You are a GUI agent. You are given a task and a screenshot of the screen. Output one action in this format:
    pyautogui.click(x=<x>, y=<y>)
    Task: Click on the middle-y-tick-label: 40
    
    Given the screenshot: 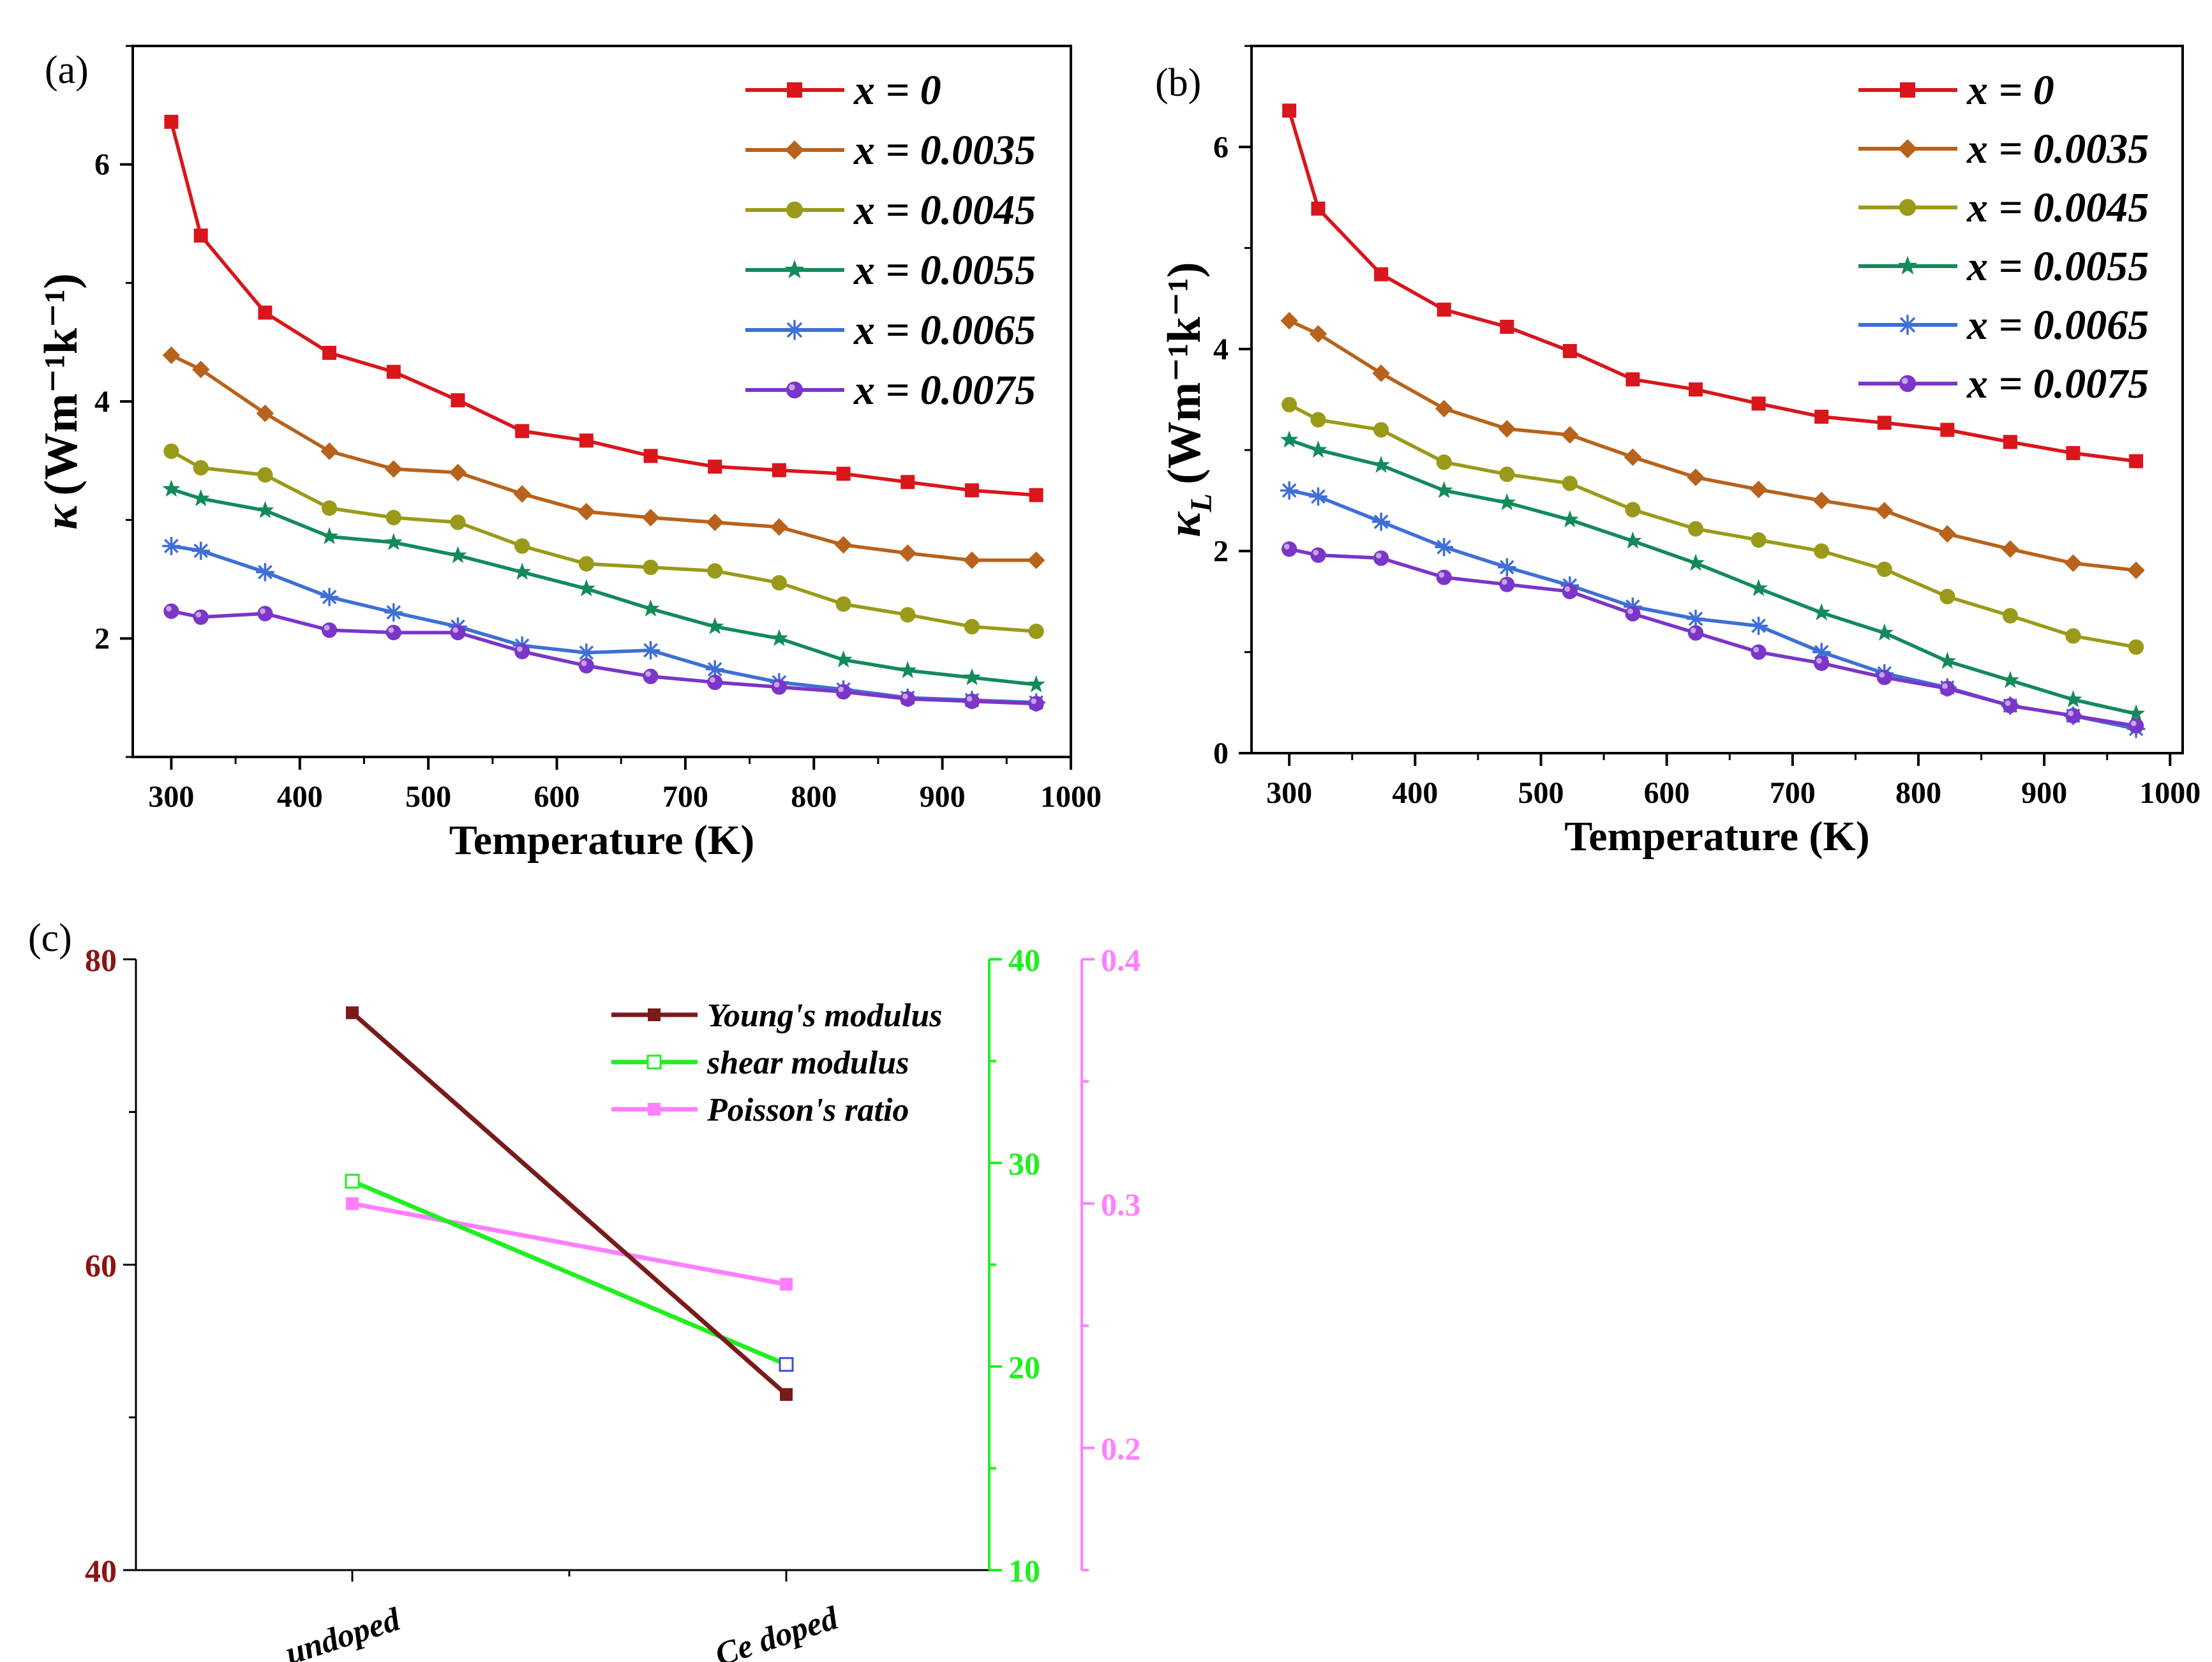 What is the action you would take?
    pyautogui.click(x=1024, y=960)
    